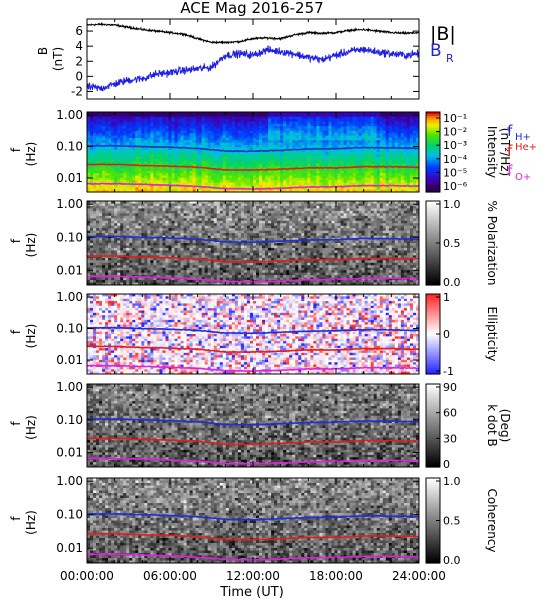 The width and height of the screenshot is (550, 600). I want to click on ellipticity-f-h-line, so click(252, 330).